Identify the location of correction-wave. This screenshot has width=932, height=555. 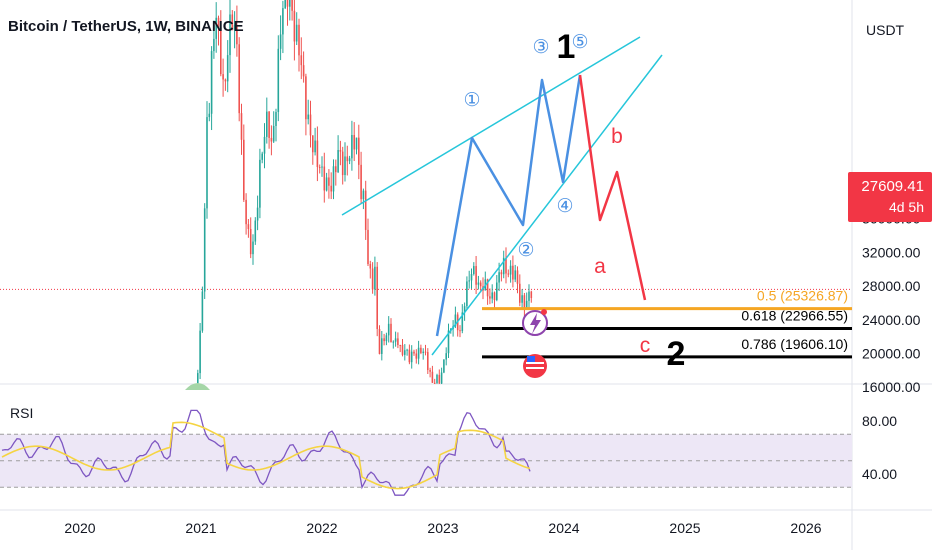
(612, 187).